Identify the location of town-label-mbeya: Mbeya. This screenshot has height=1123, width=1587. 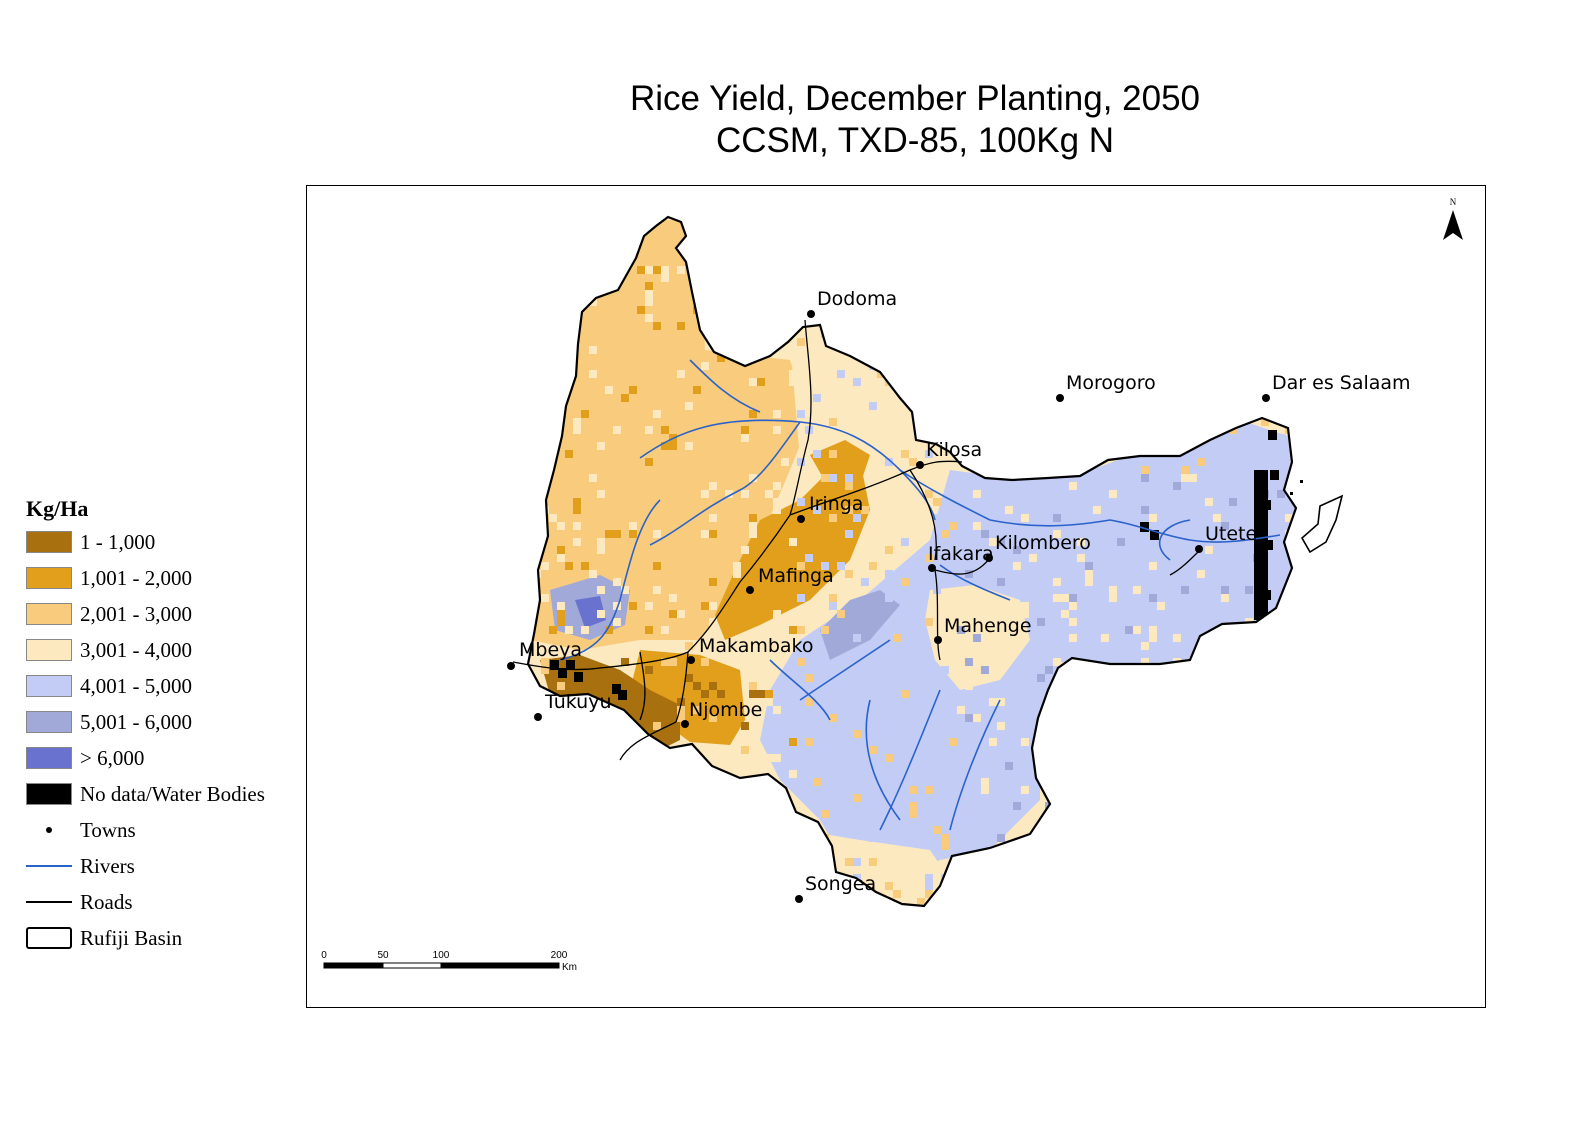
(550, 650).